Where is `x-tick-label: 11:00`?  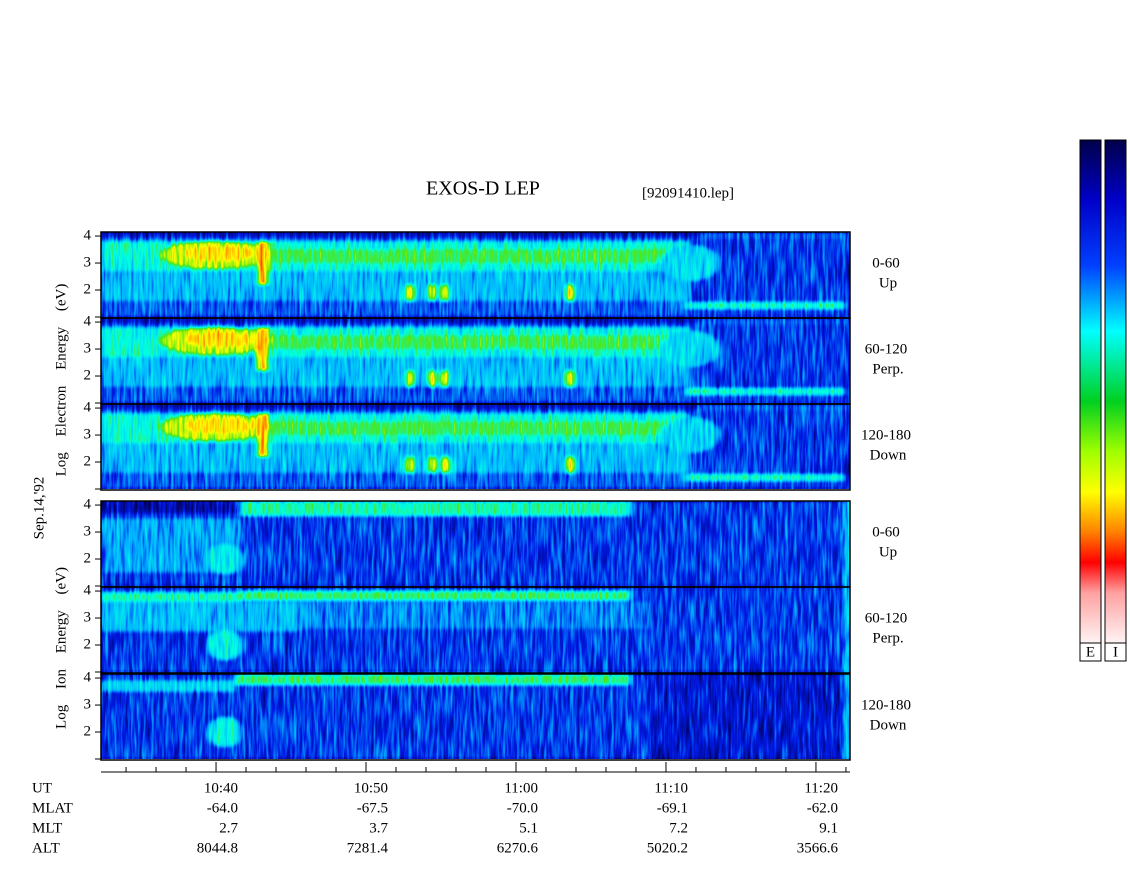 x-tick-label: 11:00 is located at coordinates (521, 788).